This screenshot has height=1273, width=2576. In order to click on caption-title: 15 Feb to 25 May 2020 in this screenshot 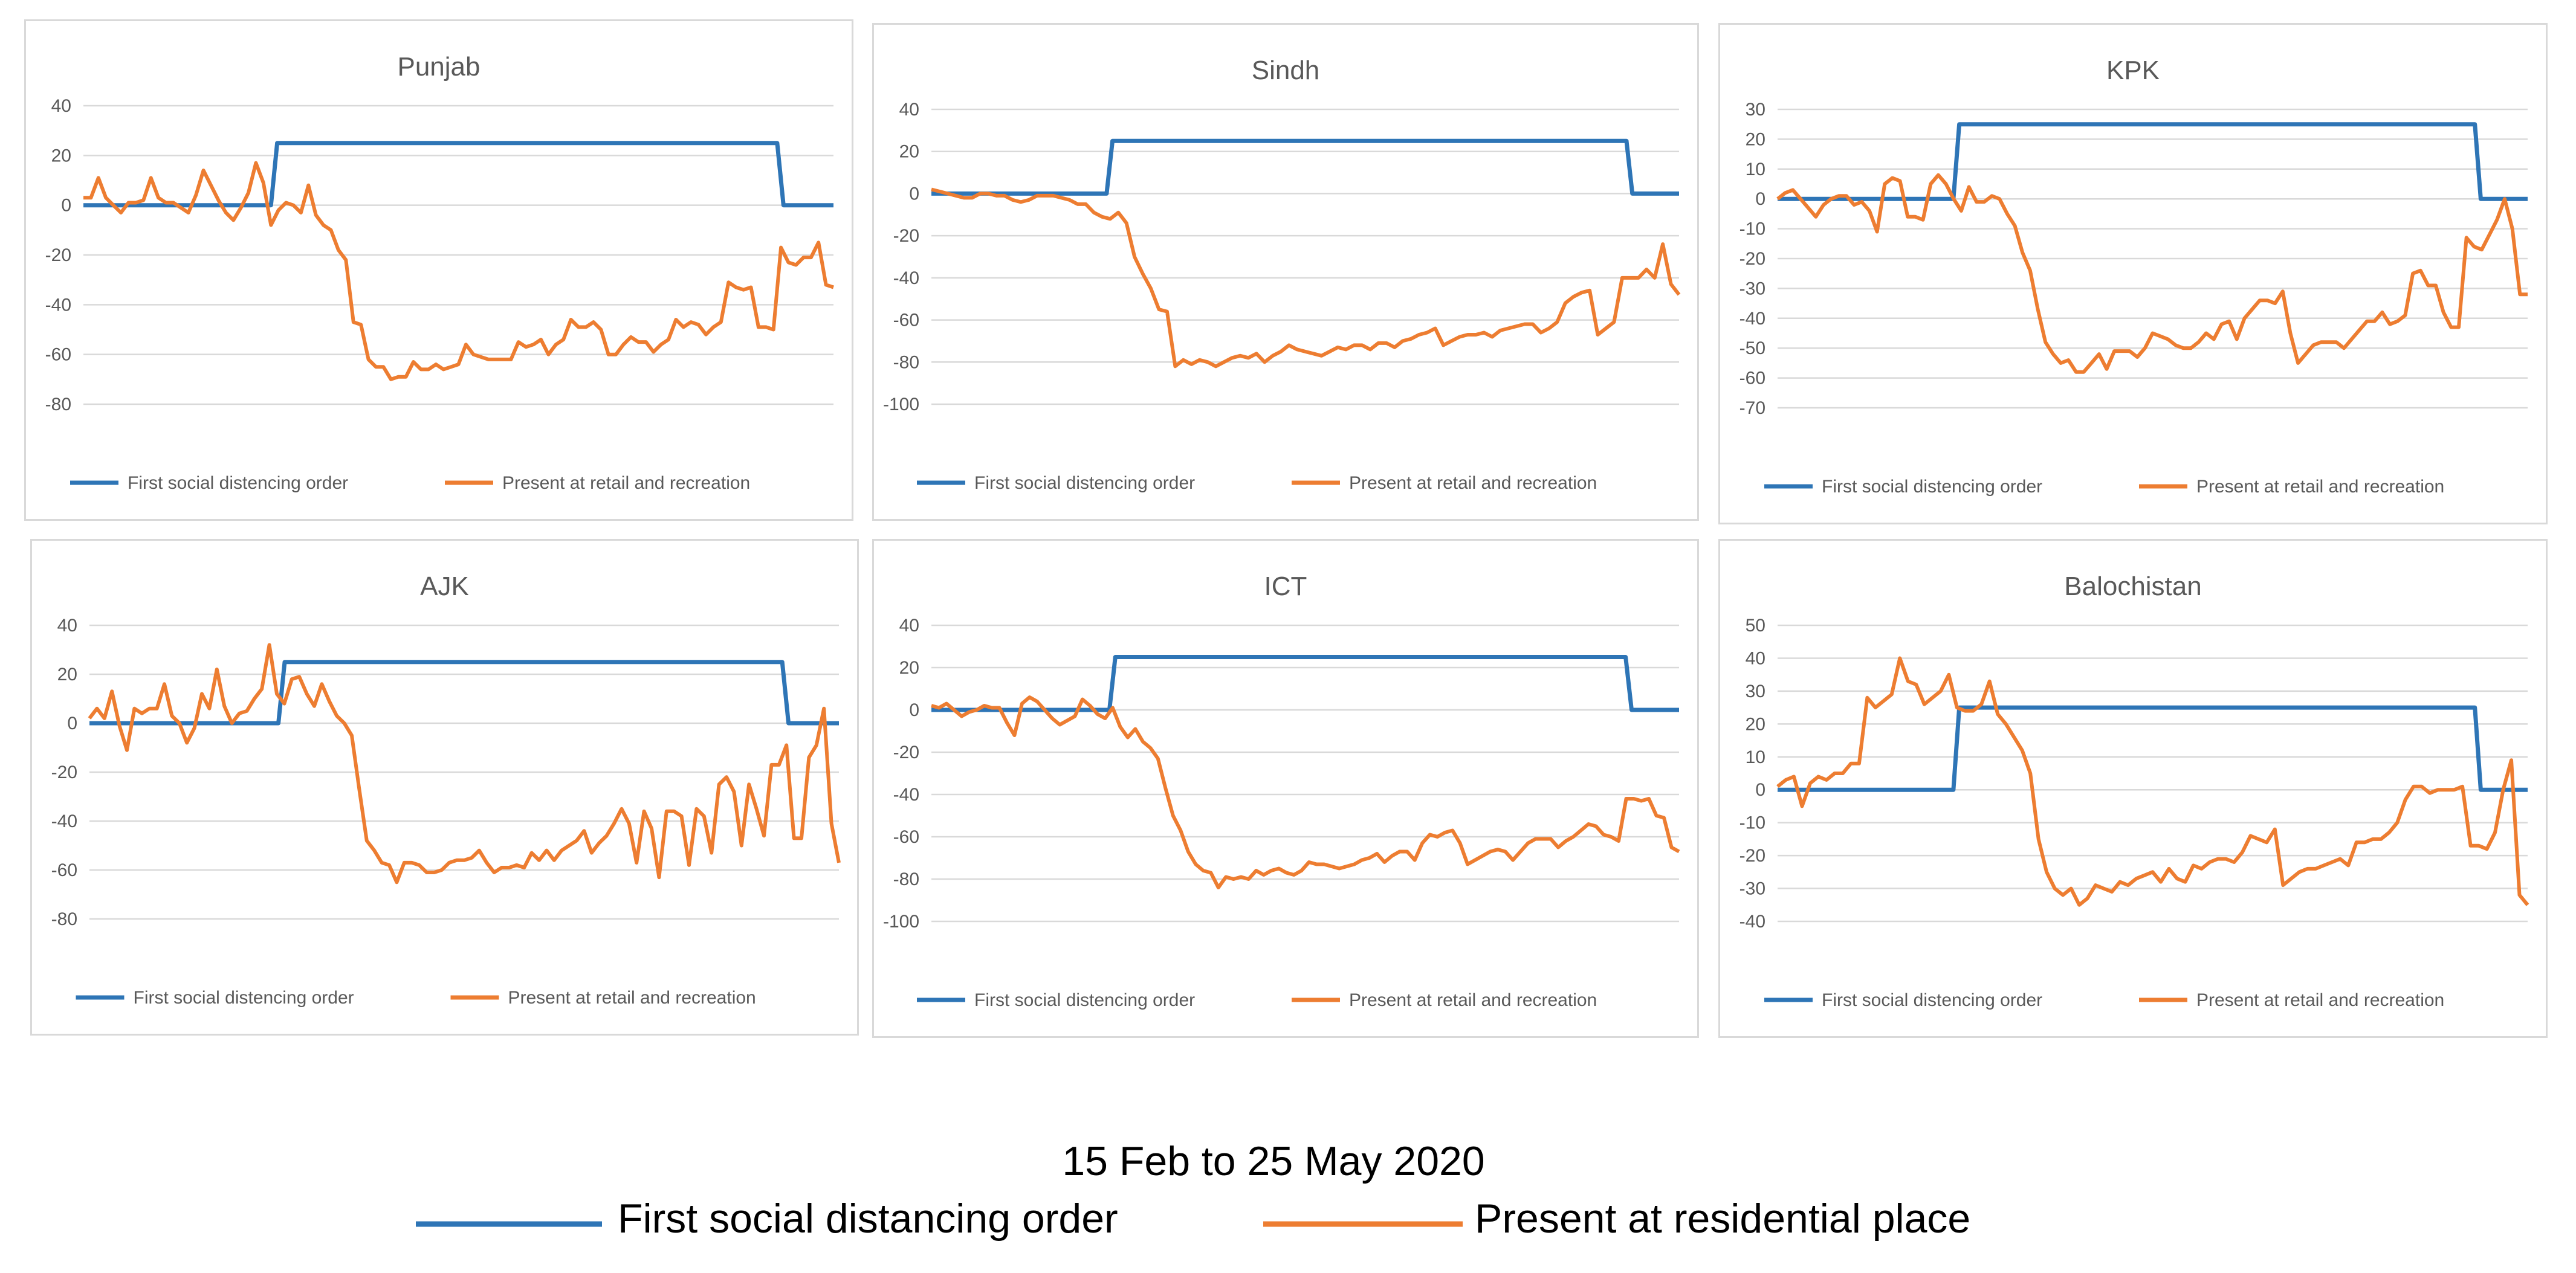, I will do `click(1273, 1161)`.